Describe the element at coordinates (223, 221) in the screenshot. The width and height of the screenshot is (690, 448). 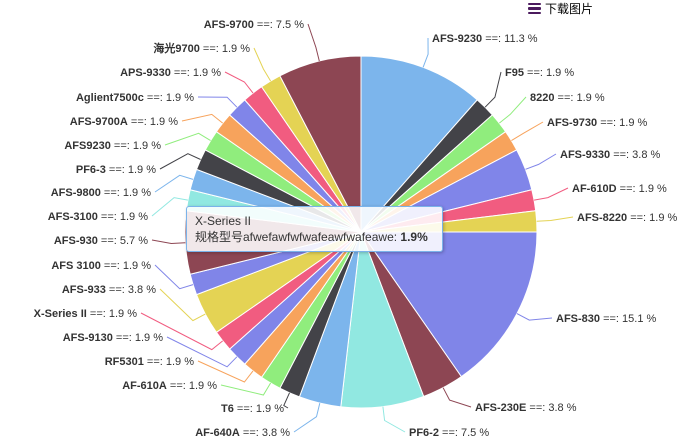
I see `tooltip-series-name: X-Series II` at that location.